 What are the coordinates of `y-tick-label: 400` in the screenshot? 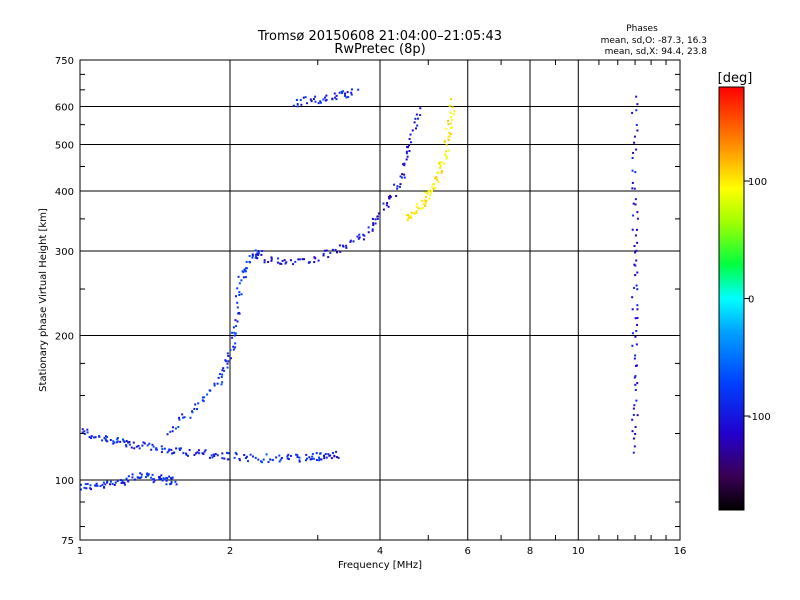 It's located at (64, 192).